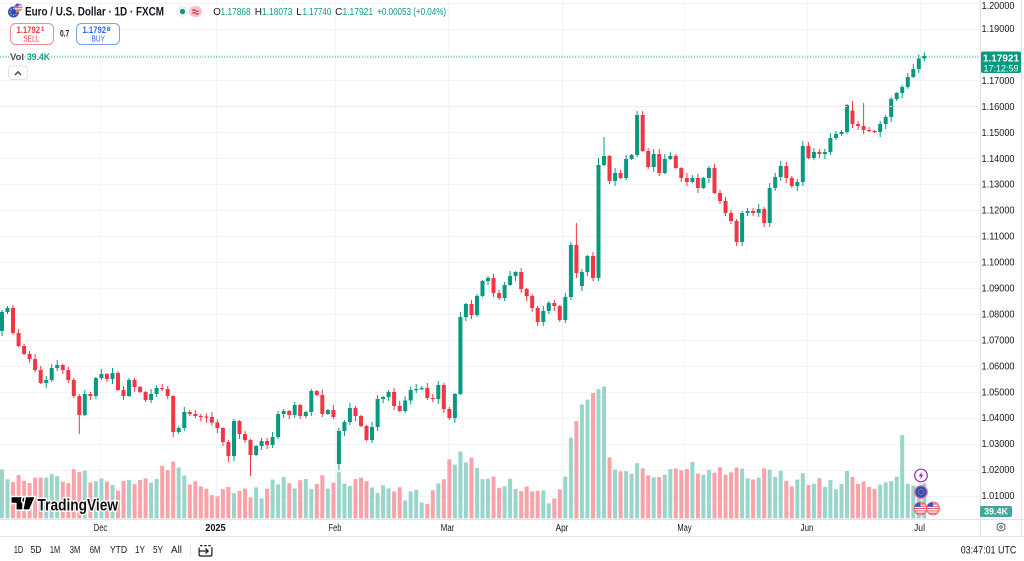 This screenshot has height=561, width=1024. Describe the element at coordinates (335, 528) in the screenshot. I see `svg-text: Feb` at that location.